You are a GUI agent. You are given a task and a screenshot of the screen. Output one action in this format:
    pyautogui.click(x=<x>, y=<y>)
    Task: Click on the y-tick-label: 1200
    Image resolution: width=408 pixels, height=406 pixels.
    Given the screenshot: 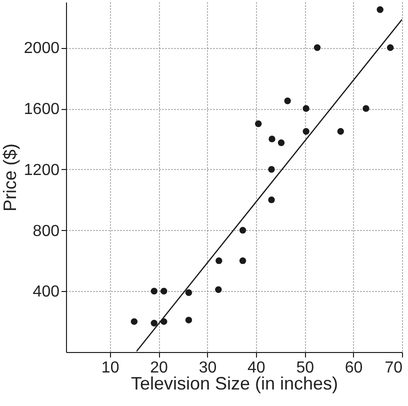 What is the action you would take?
    pyautogui.click(x=42, y=170)
    